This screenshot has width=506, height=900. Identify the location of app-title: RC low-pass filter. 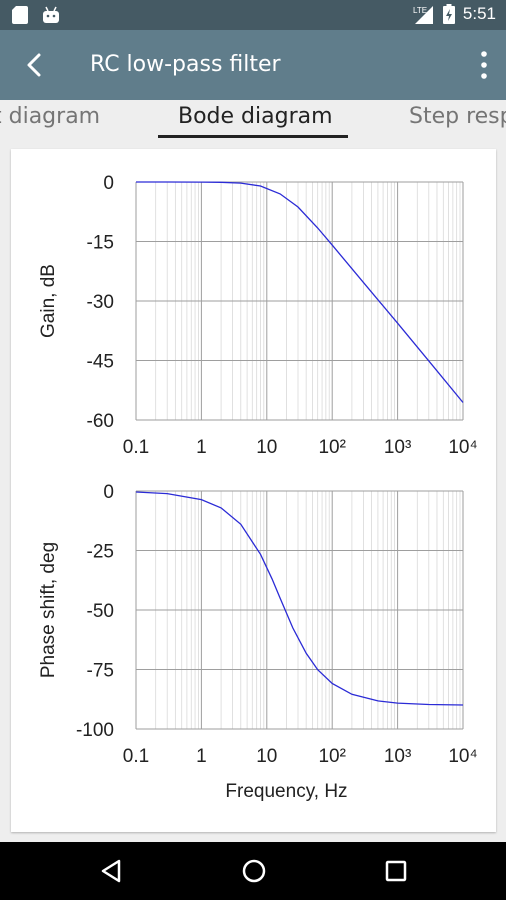
(185, 64).